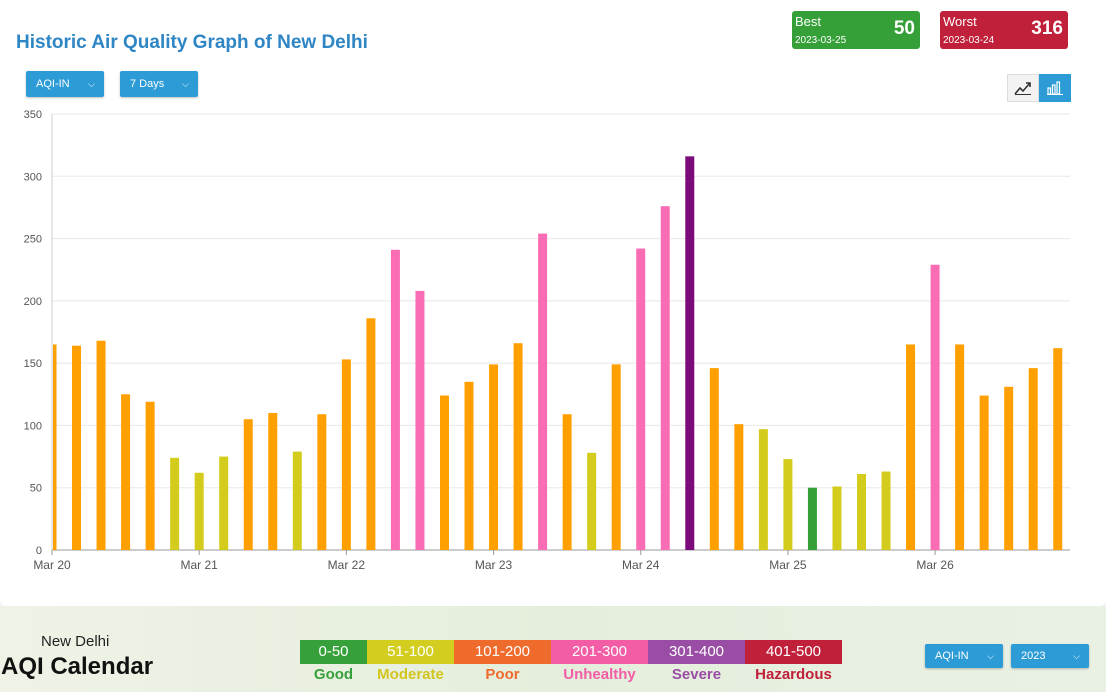 This screenshot has width=1106, height=698. What do you see at coordinates (75, 641) in the screenshot?
I see `calendar-city: New Delhi` at bounding box center [75, 641].